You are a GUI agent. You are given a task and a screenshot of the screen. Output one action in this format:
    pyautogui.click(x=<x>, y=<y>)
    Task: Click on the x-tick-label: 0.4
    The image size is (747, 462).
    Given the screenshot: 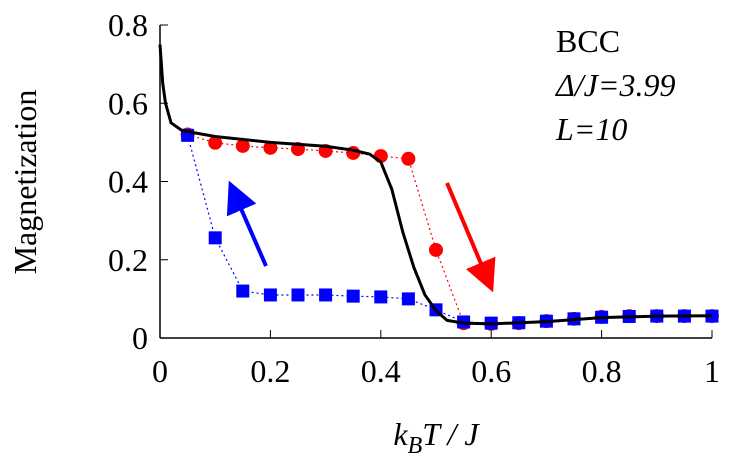 What is the action you would take?
    pyautogui.click(x=381, y=371)
    